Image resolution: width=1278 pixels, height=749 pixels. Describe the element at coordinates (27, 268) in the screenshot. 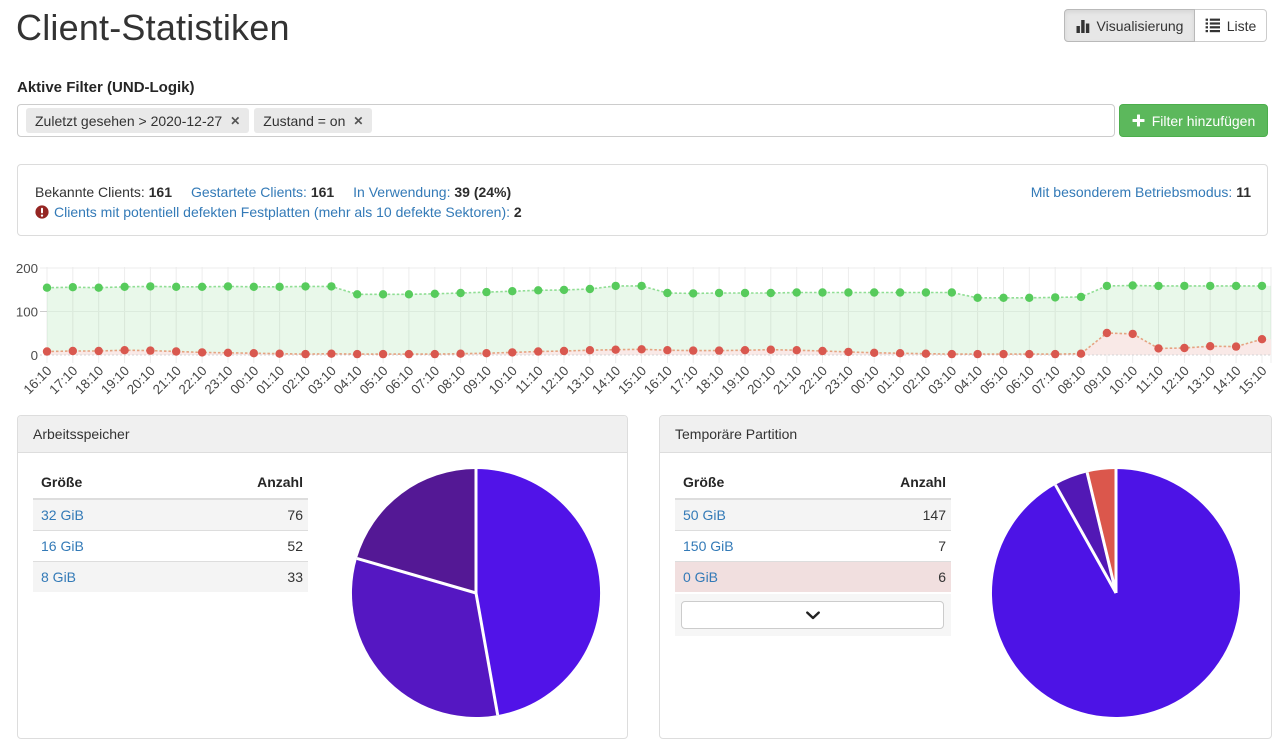

I see `svg-text: 200` at that location.